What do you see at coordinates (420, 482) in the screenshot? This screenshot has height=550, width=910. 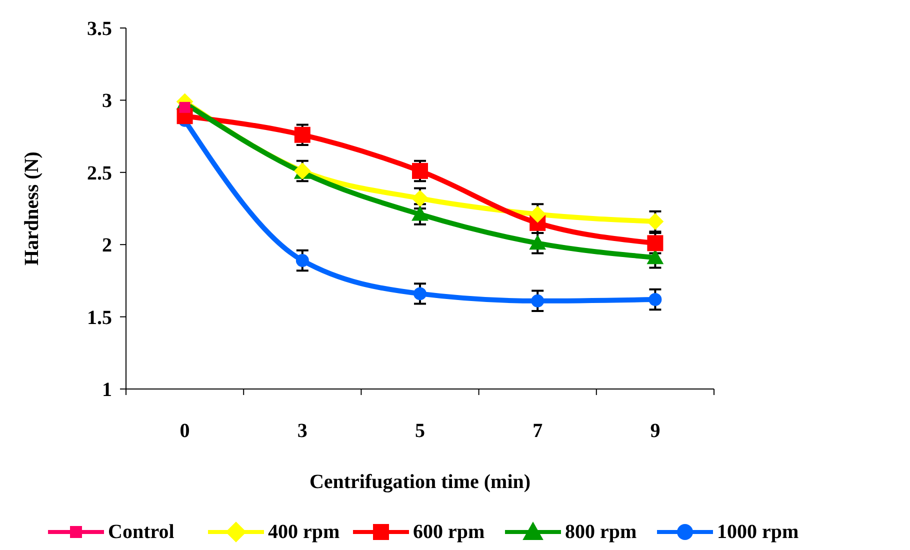 I see `x-axis-title: Centrifugation time (min)` at bounding box center [420, 482].